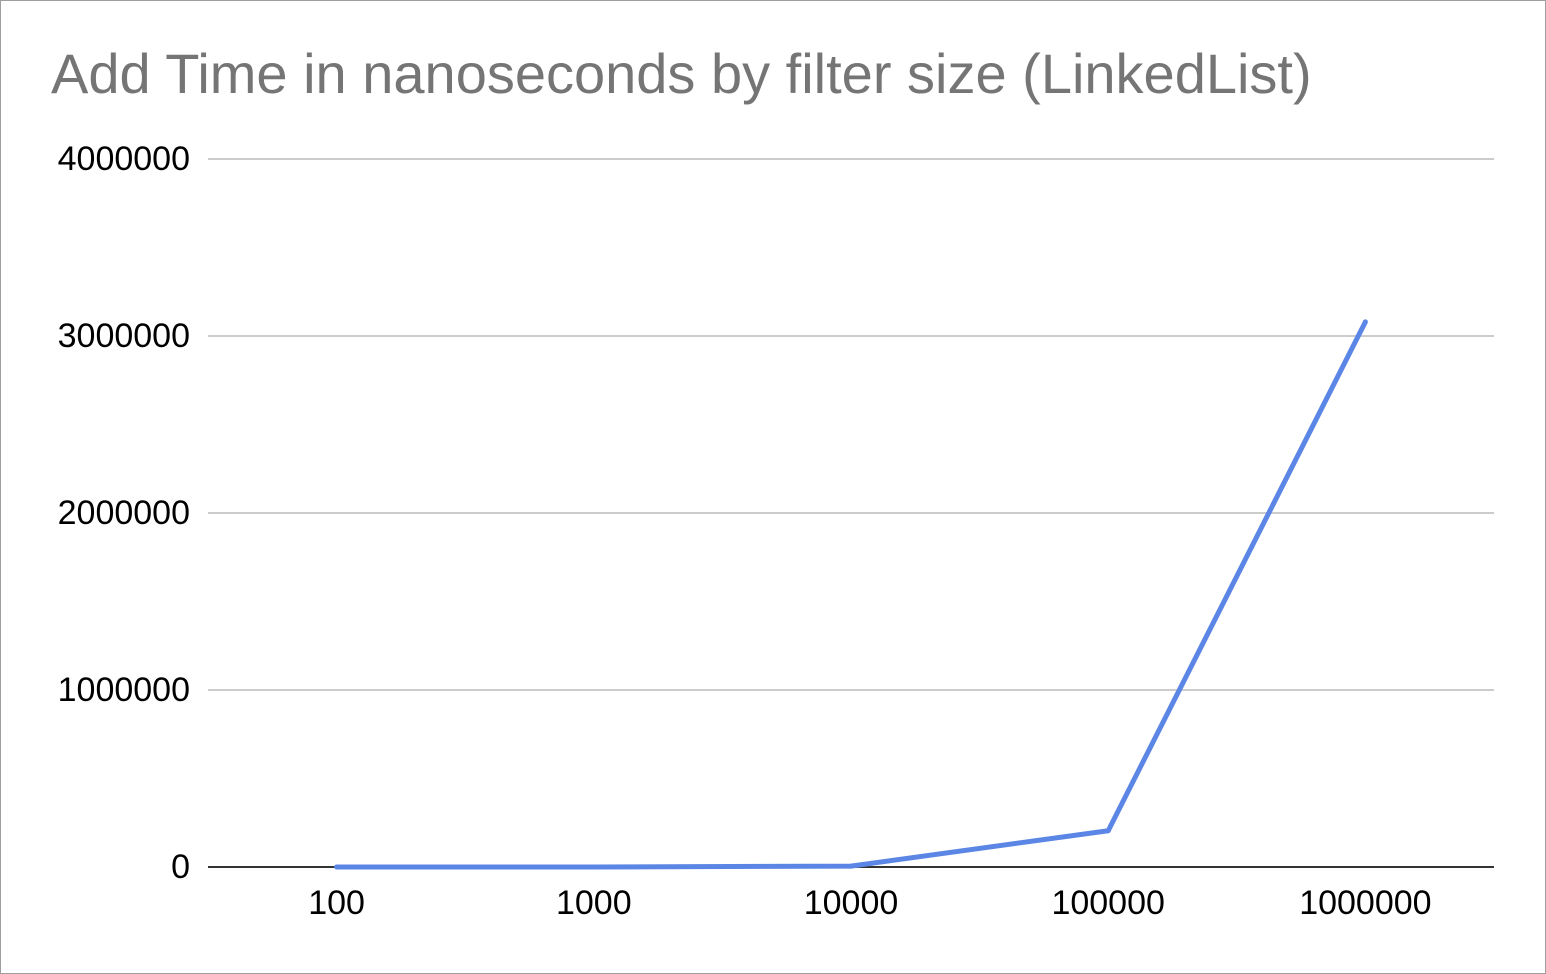 Image resolution: width=1546 pixels, height=974 pixels. I want to click on x-tick-label: 1000000, so click(1365, 903).